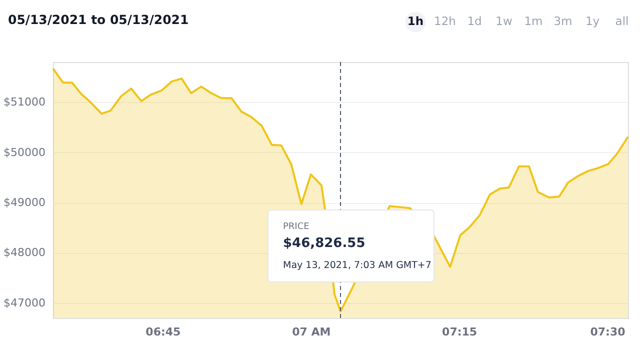 The width and height of the screenshot is (640, 337). Describe the element at coordinates (415, 21) in the screenshot. I see `text: 1h` at that location.